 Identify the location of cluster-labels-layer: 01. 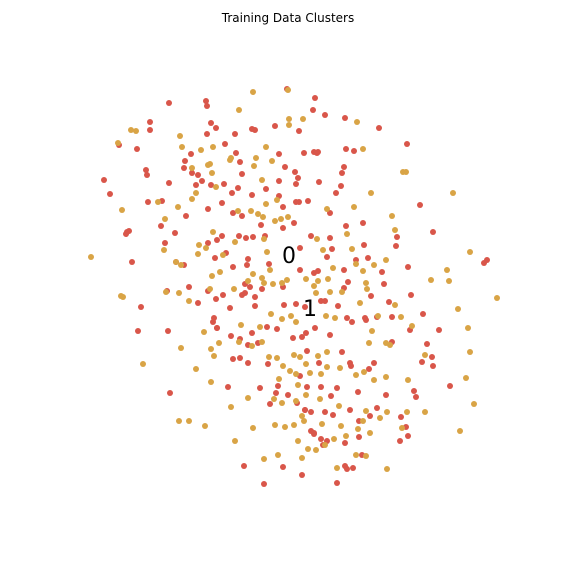
(299, 283).